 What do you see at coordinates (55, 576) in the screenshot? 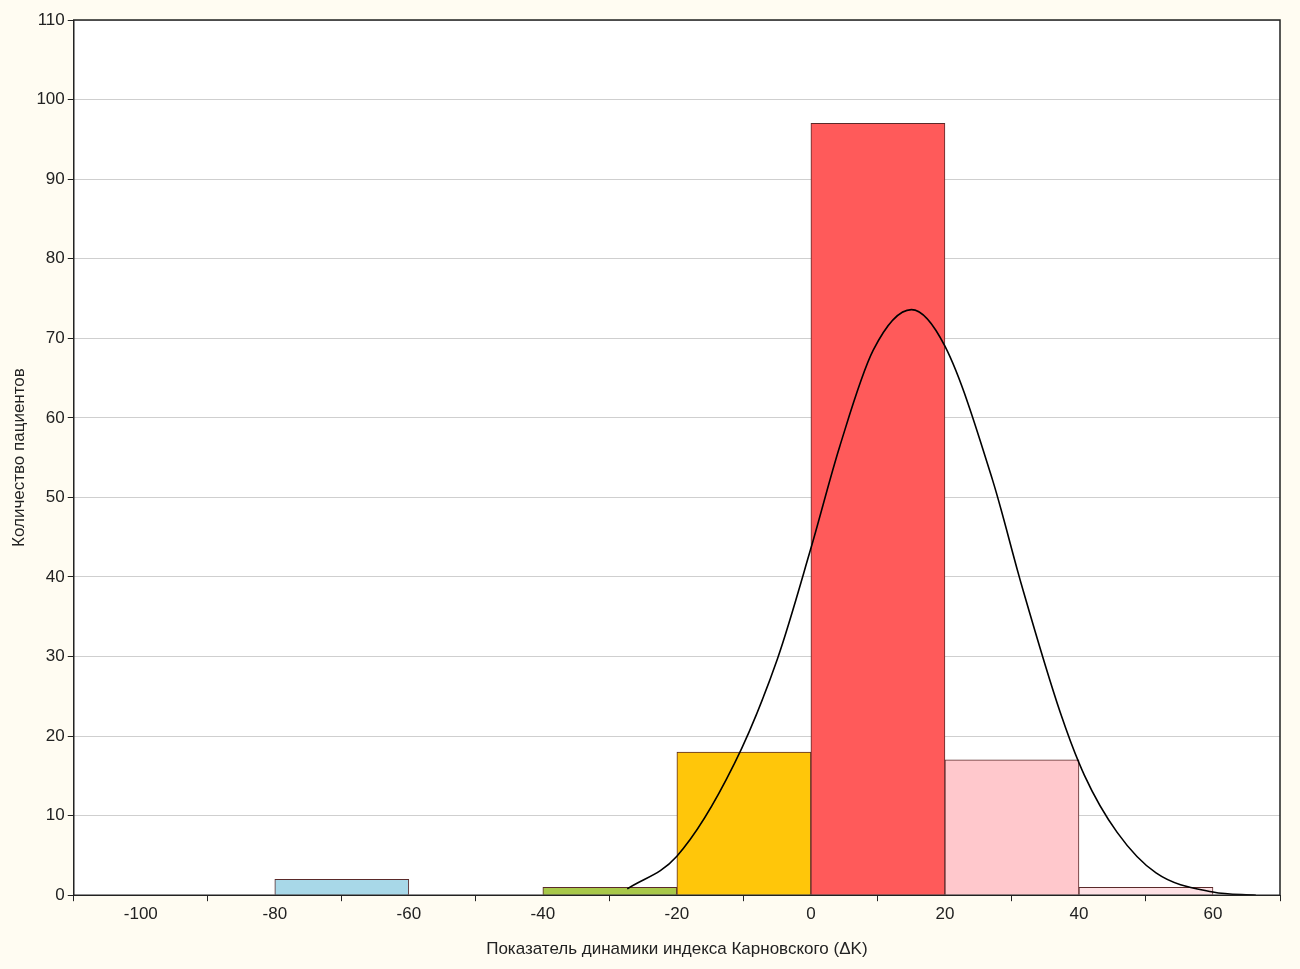
I see `y-tick-label: 40` at bounding box center [55, 576].